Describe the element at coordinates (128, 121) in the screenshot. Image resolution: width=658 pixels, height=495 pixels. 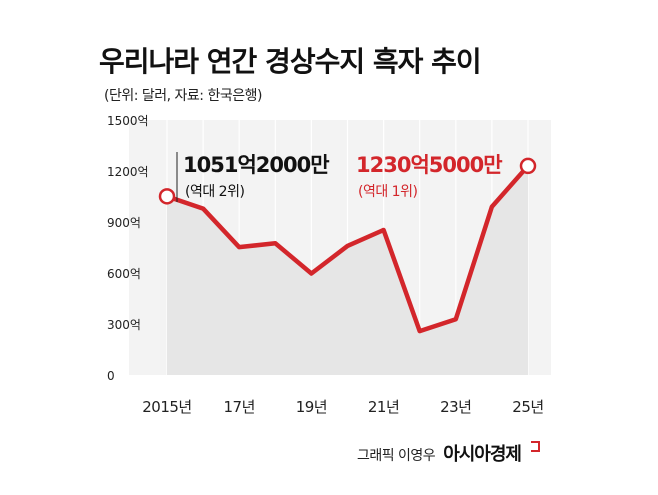
I see `y-tick-label: 1500억` at that location.